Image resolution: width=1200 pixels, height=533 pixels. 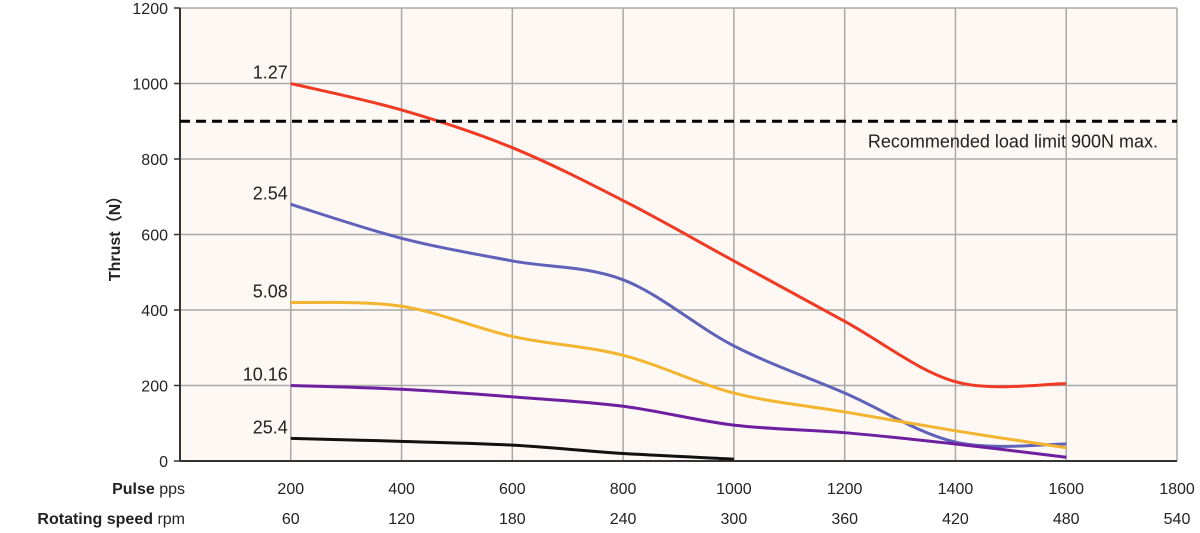 What do you see at coordinates (1013, 141) in the screenshot?
I see `reference-line-label: Recommended load limit 900N max.` at bounding box center [1013, 141].